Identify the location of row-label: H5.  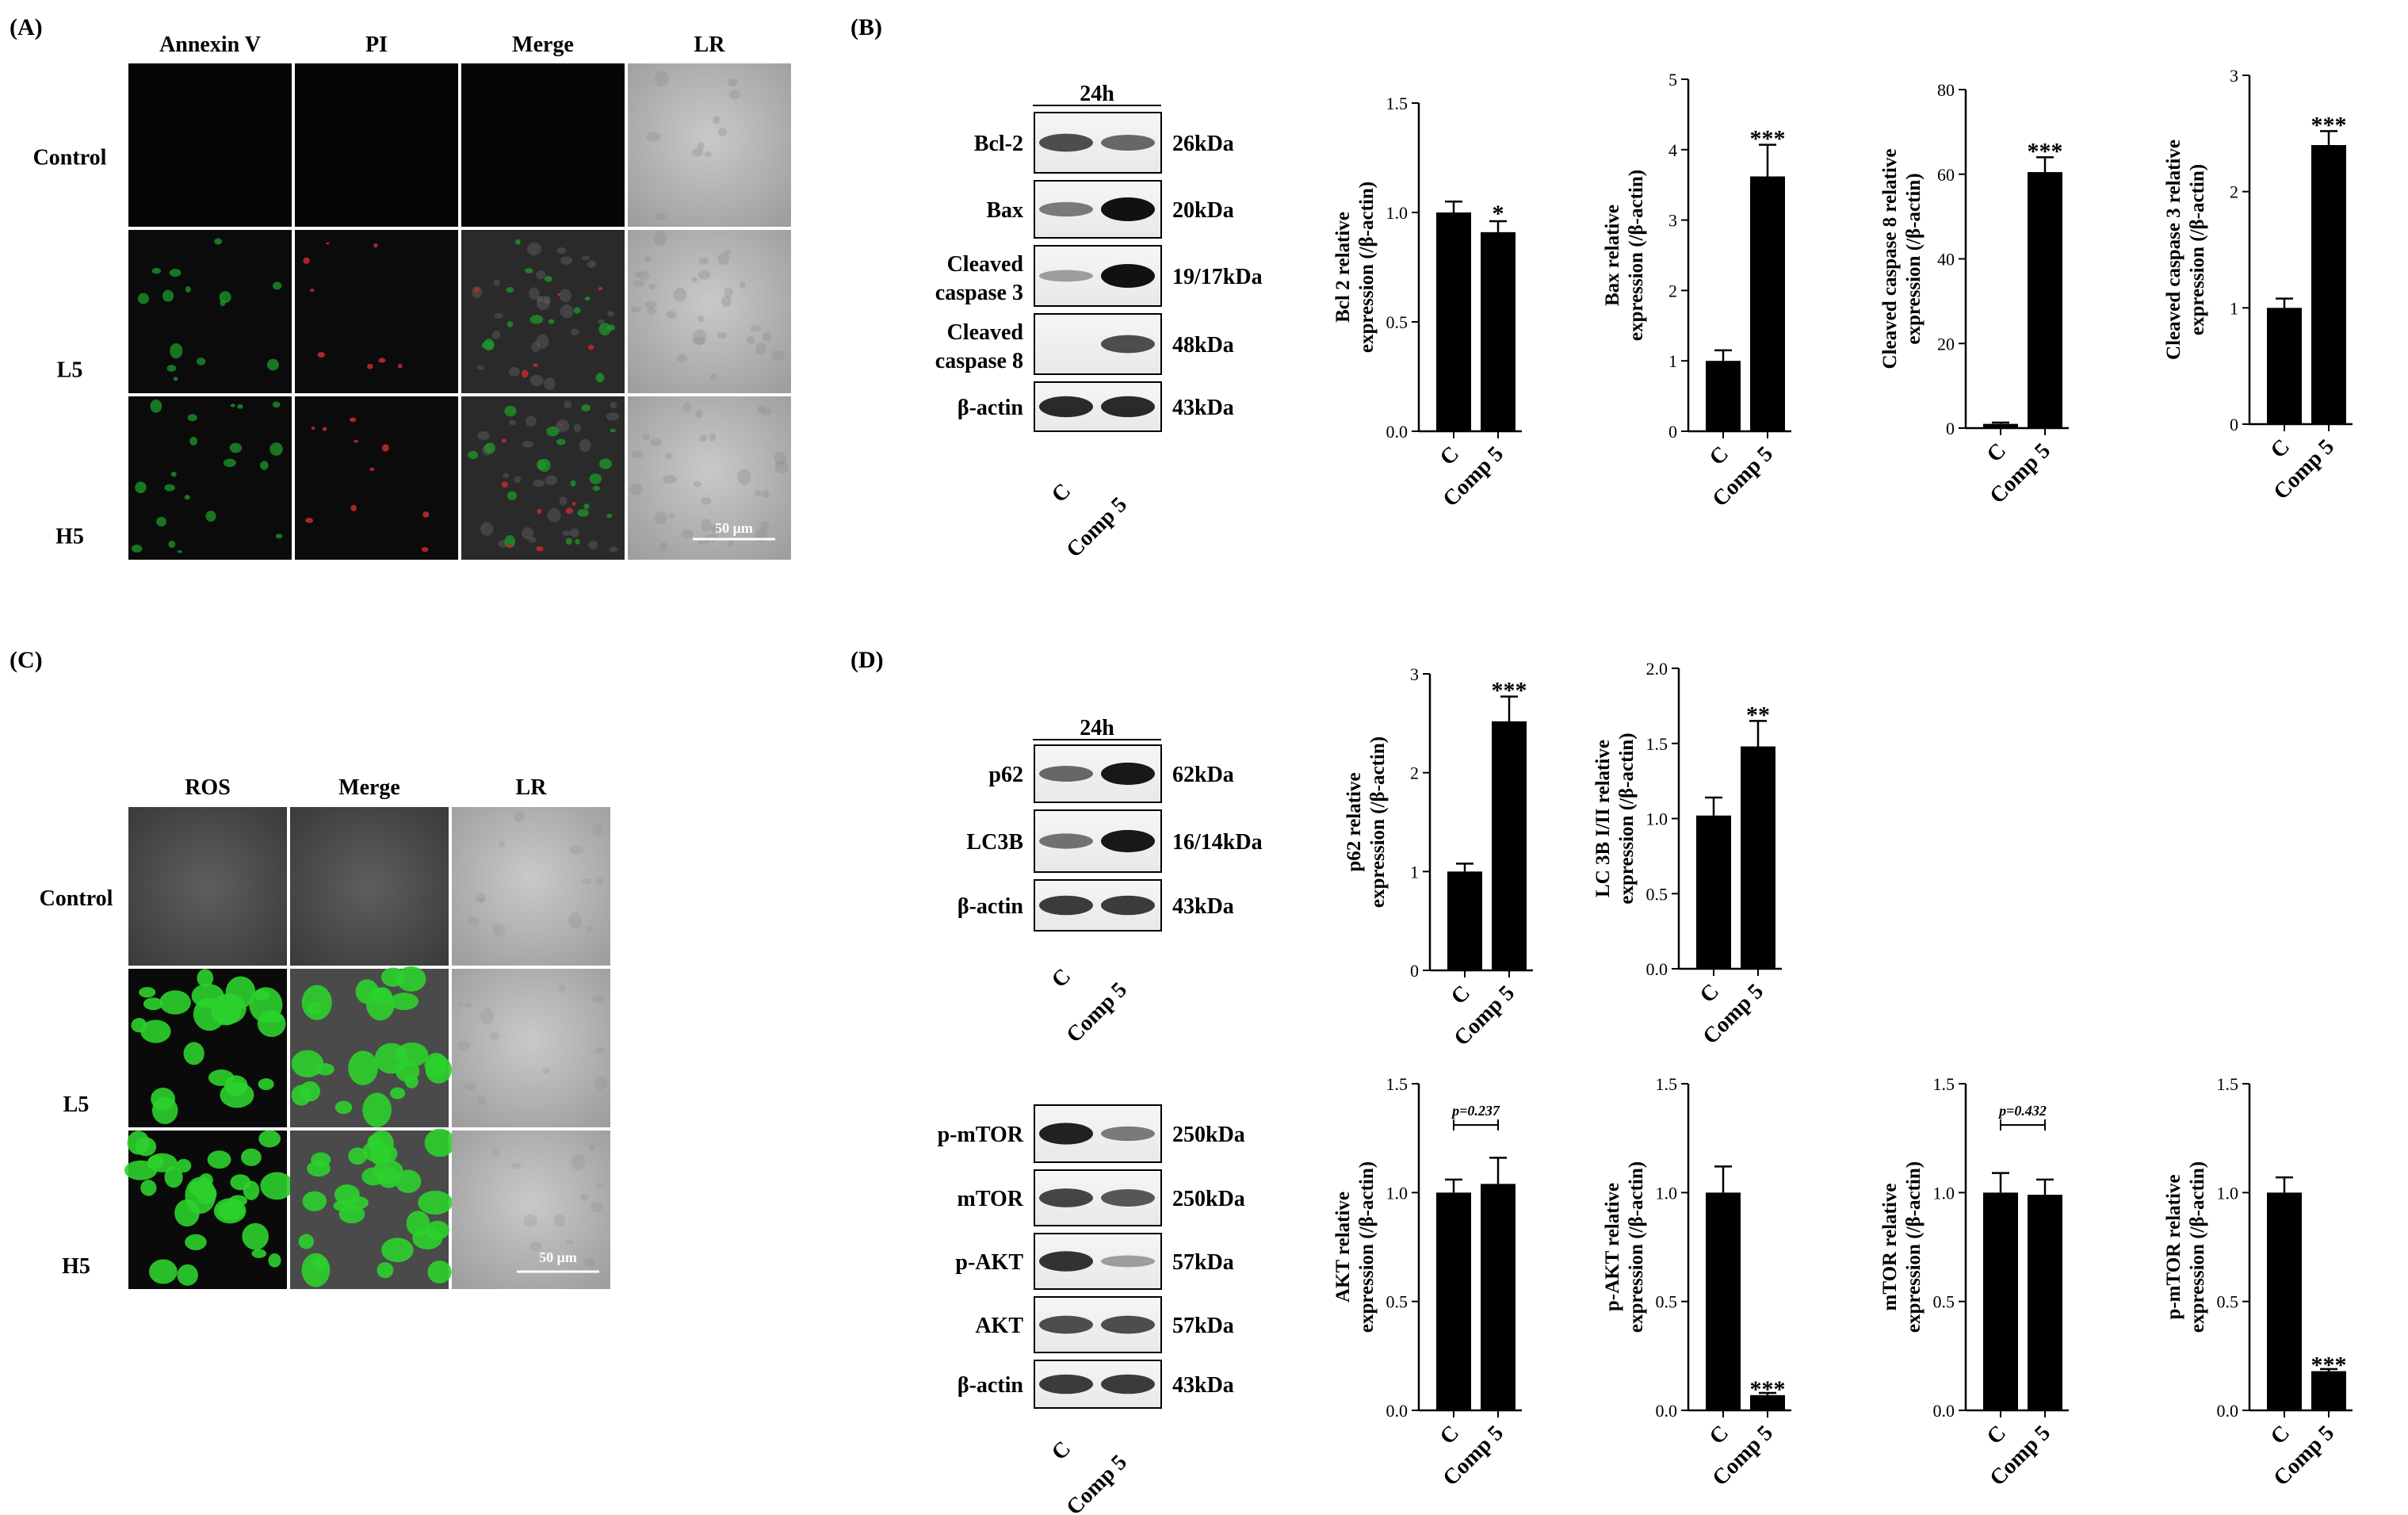
(69, 536).